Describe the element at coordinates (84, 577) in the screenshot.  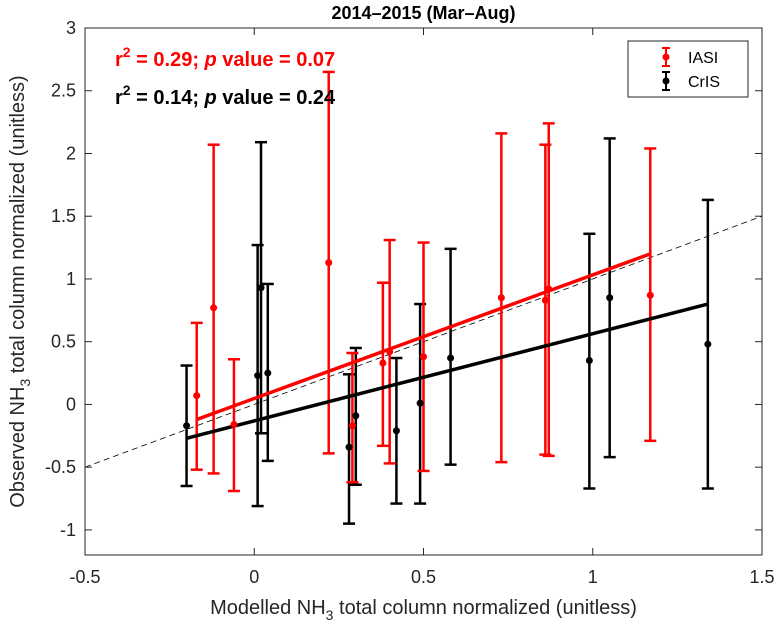
I see `x-tick-label: -0.5` at that location.